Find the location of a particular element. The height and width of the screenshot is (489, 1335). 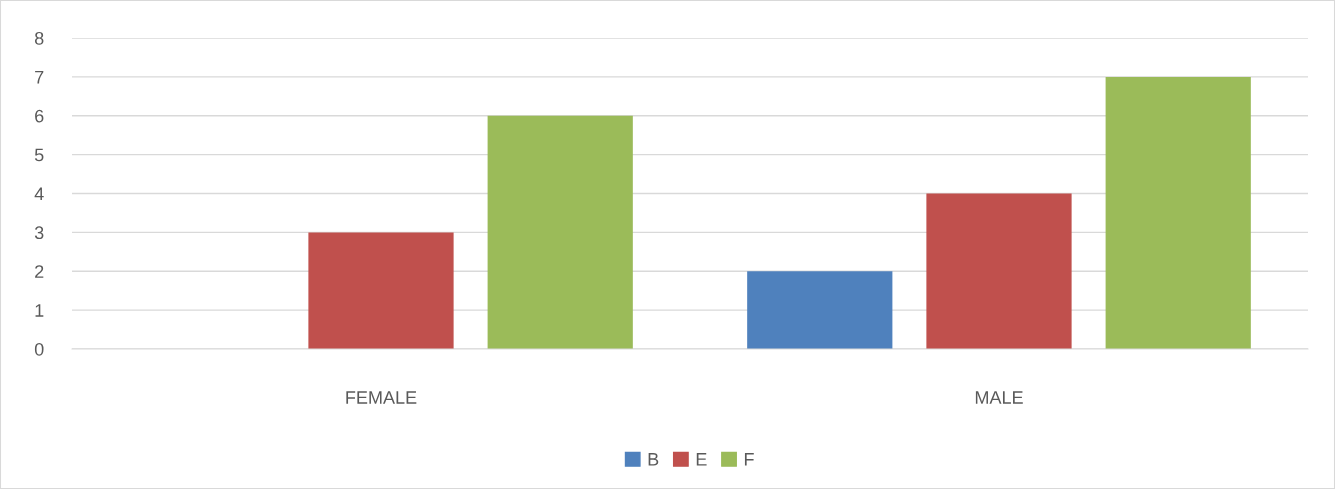

legend-label: F is located at coordinates (749, 459).